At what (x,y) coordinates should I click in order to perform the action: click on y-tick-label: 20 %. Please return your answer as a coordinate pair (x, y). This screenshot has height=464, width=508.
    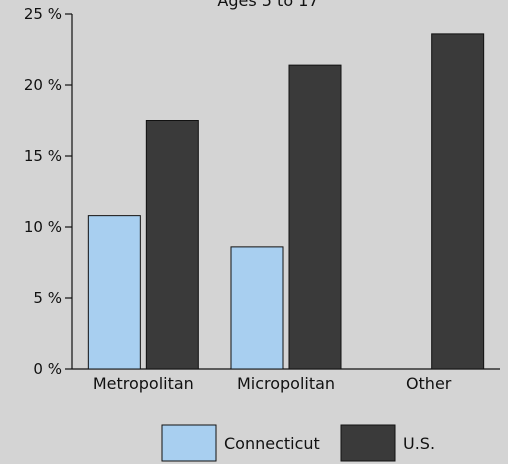
    Looking at the image, I should click on (43, 85).